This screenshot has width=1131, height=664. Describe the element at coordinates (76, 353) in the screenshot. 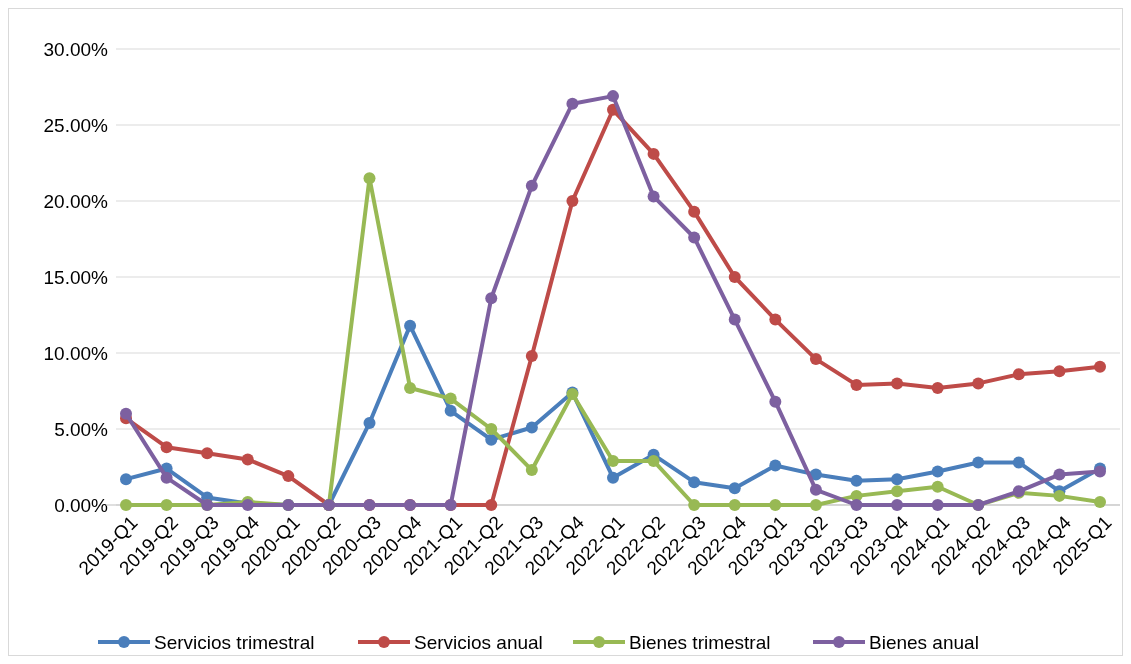

I see `y-tick-label: 10.00%` at that location.